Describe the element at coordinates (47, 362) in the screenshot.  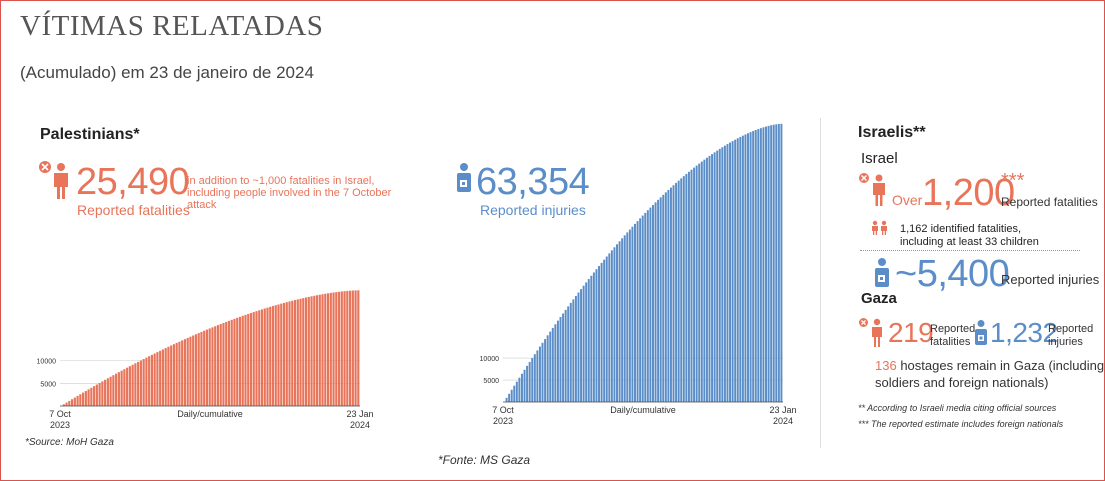
I see `y-tick-label: 10000` at that location.